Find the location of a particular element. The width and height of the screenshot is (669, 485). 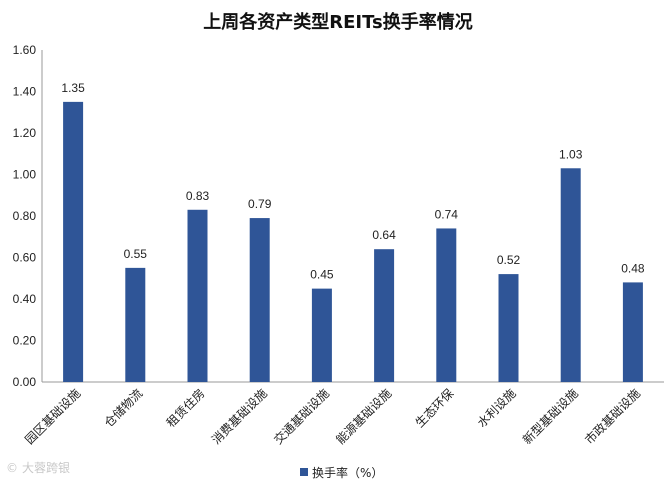

y-tick-label: 0.80 is located at coordinates (25, 216).